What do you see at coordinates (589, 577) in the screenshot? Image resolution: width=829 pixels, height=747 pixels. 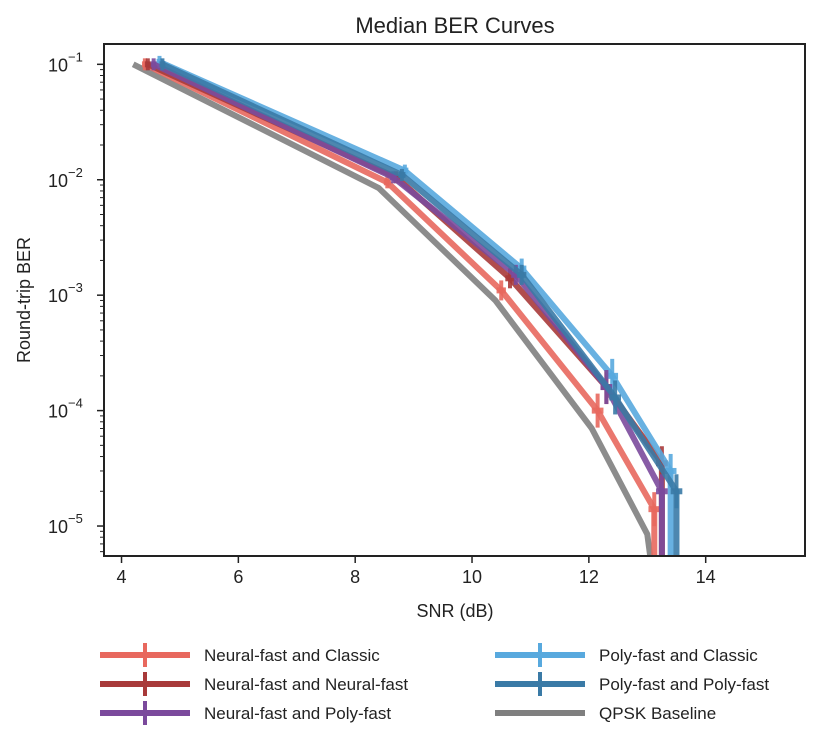 I see `x-tick-label: 12` at bounding box center [589, 577].